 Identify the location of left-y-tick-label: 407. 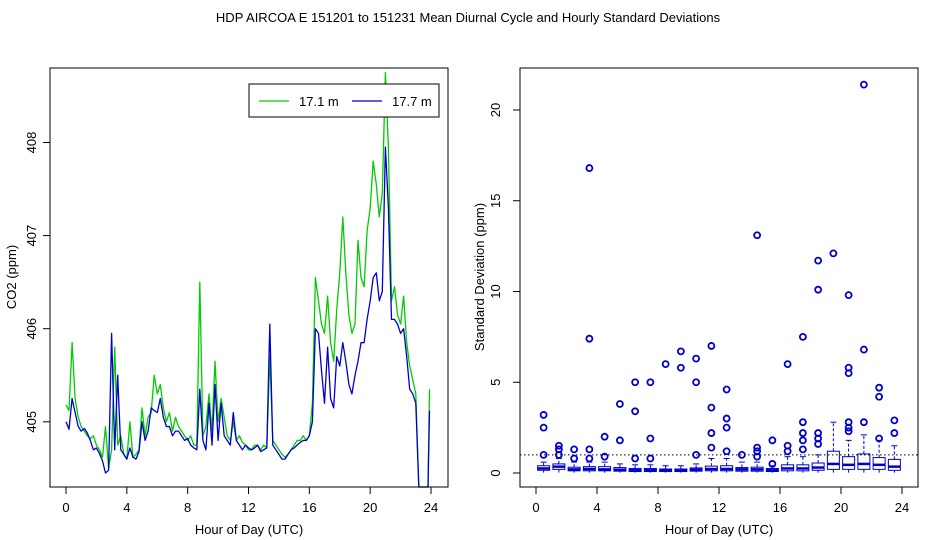
(31, 236).